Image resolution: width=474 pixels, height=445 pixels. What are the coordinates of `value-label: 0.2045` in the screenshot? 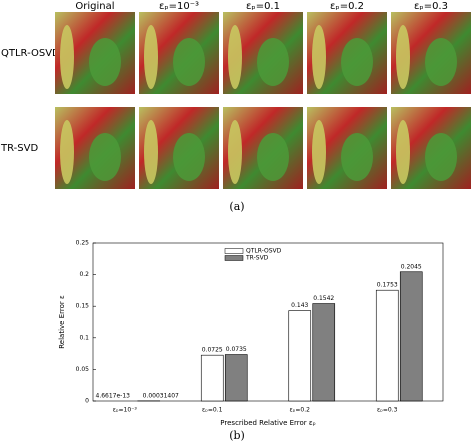 It's located at (411, 266).